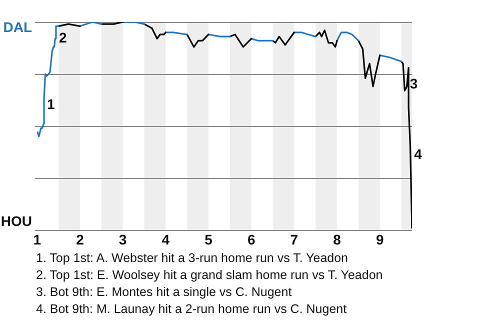 The width and height of the screenshot is (480, 320). What do you see at coordinates (192, 258) in the screenshot?
I see `text: 1. Top 1st: A. Webster hit a 3-run home run vs T. Yeadon` at bounding box center [192, 258].